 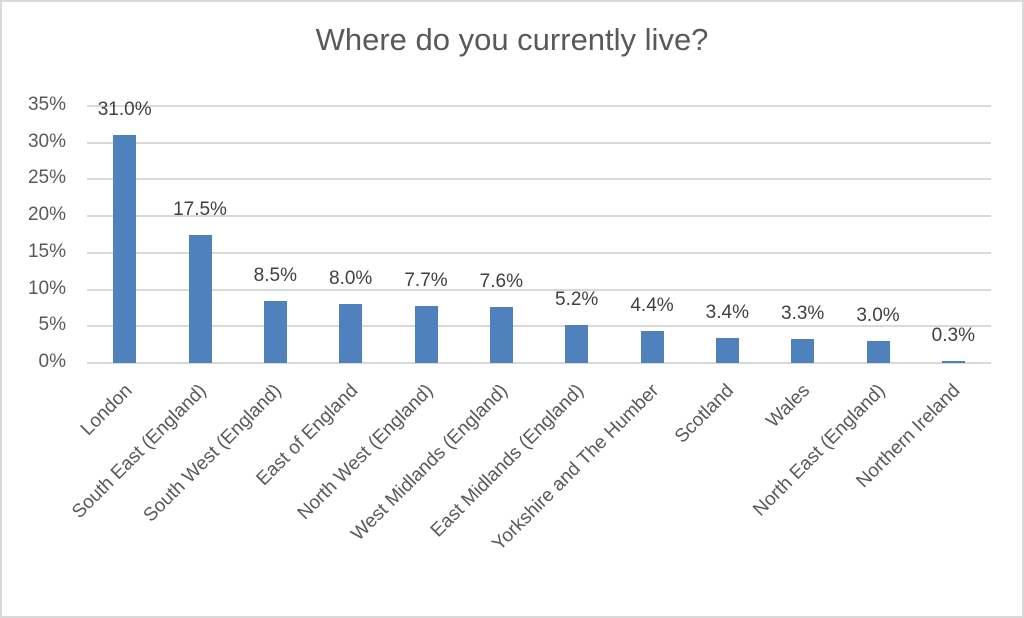 I want to click on y-tick-label: 5%, so click(x=52, y=325).